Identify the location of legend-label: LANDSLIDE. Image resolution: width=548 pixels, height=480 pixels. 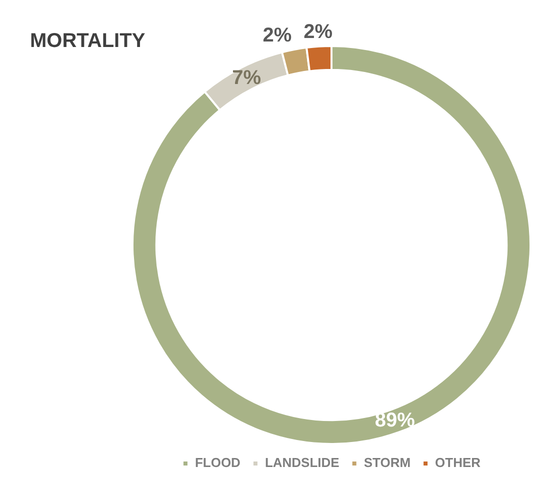
(302, 462).